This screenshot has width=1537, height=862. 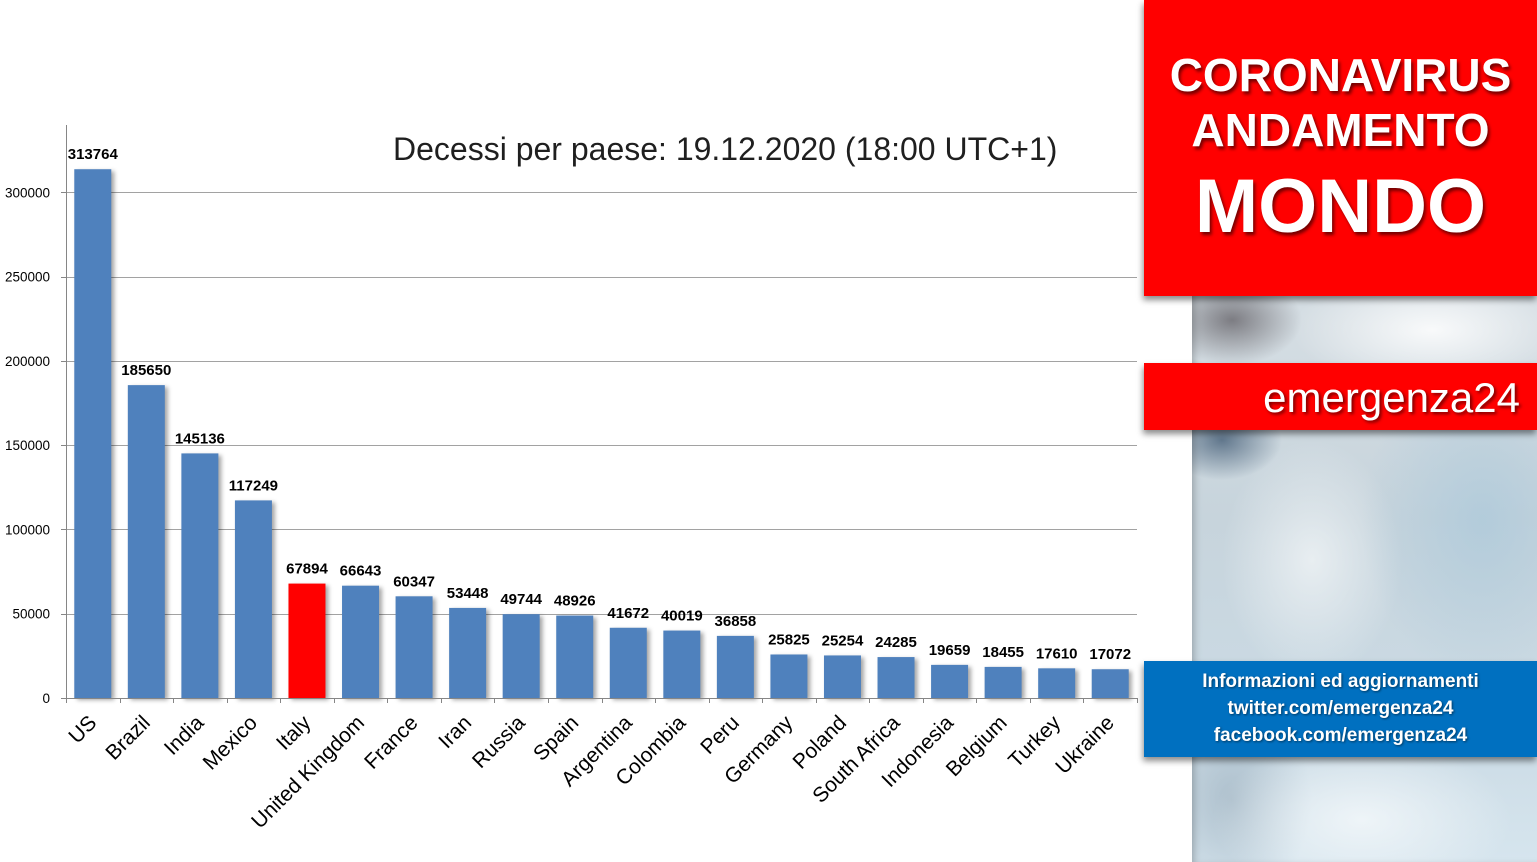 What do you see at coordinates (1057, 653) in the screenshot?
I see `data-label-turkey: 17610` at bounding box center [1057, 653].